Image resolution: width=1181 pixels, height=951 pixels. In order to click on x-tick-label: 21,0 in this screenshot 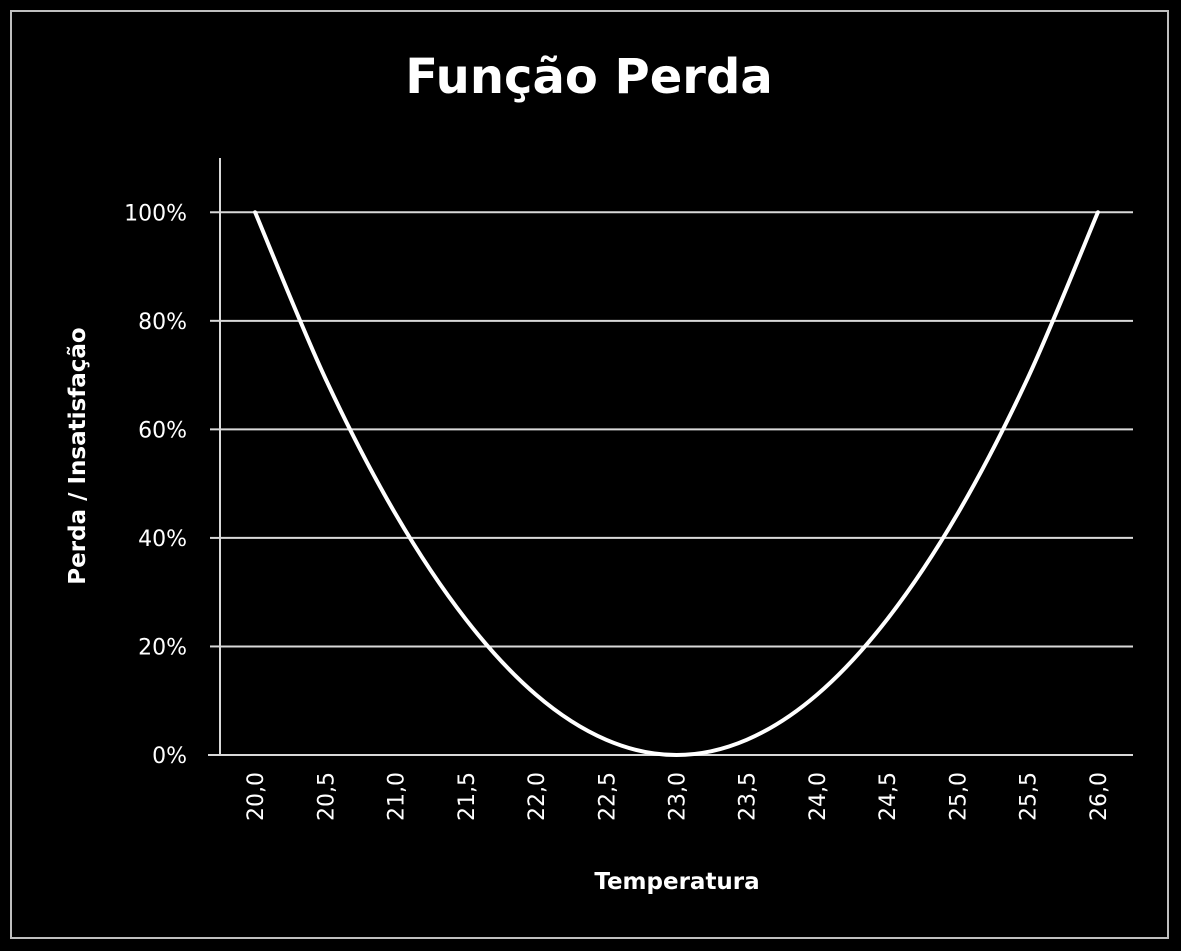, I will do `click(397, 796)`.